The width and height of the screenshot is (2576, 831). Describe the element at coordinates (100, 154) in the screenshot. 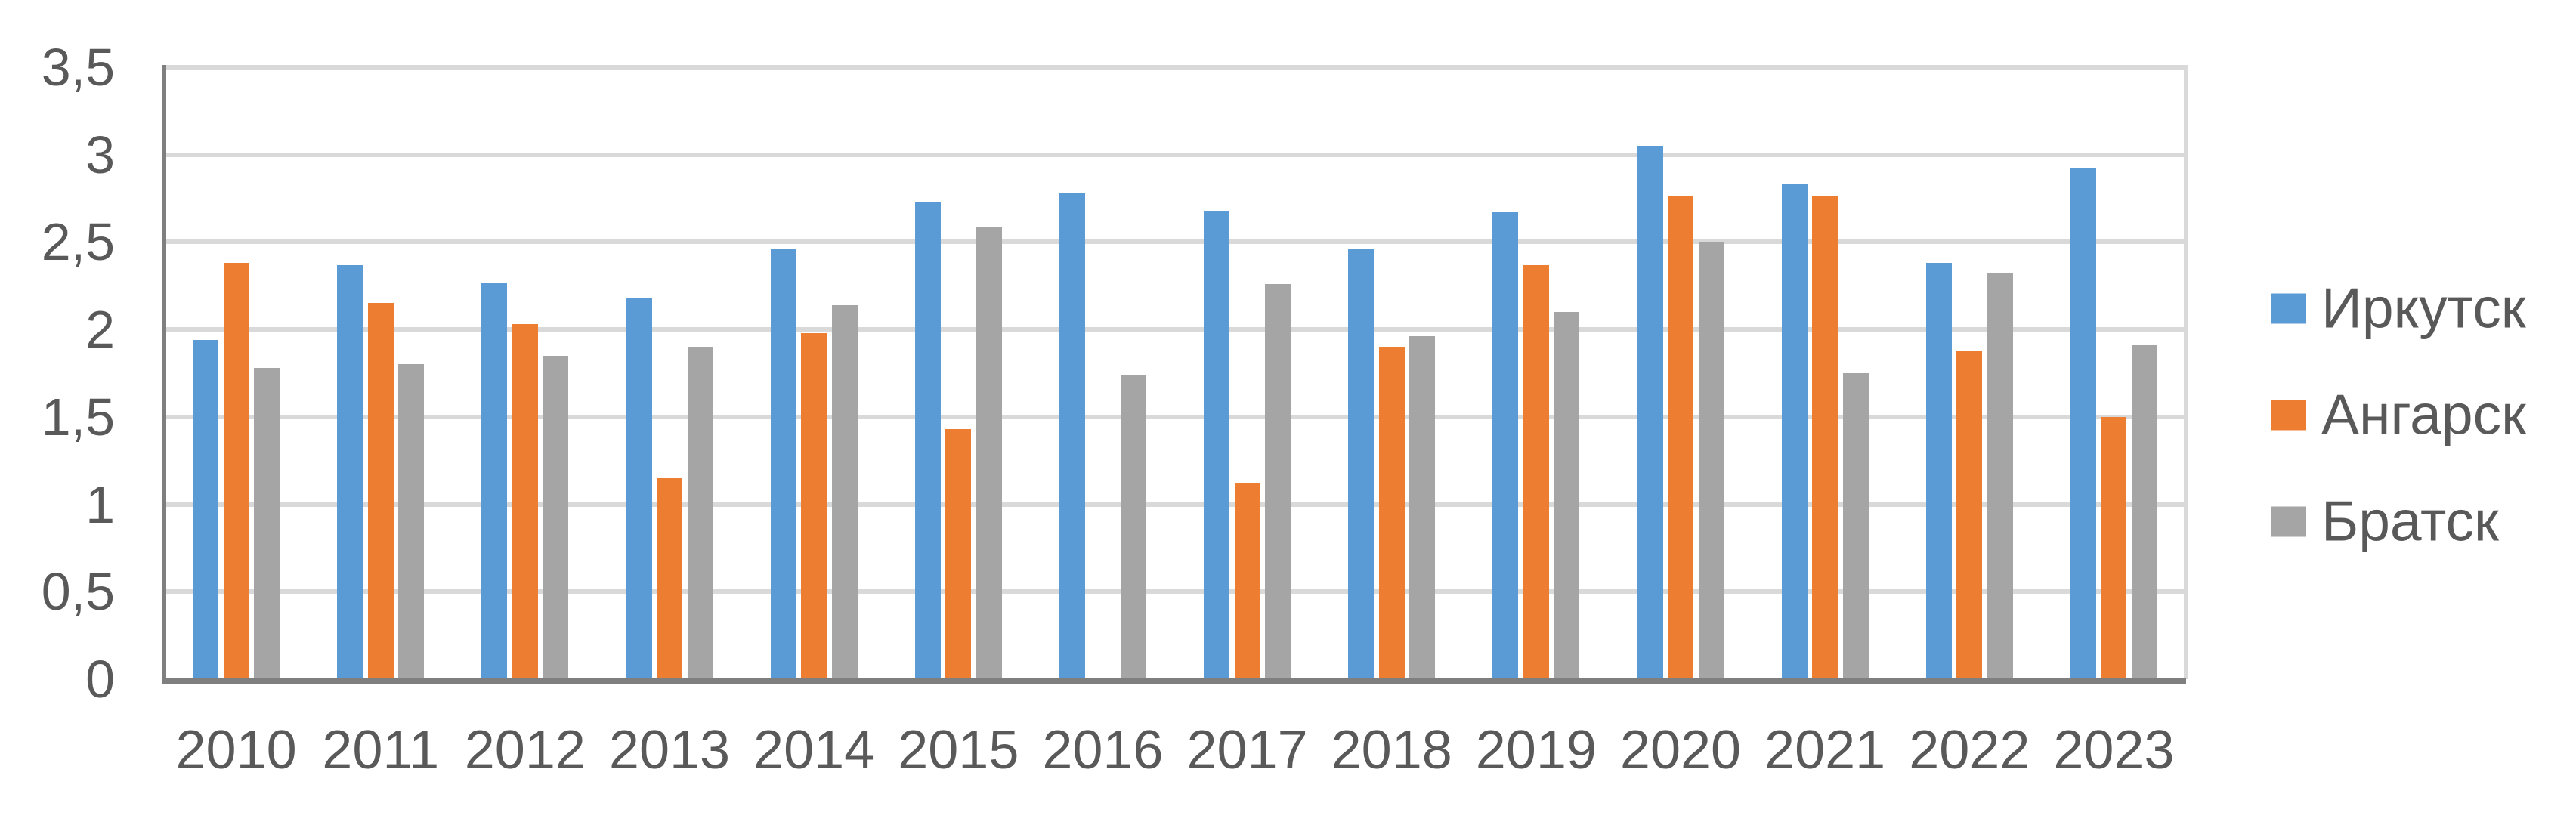

I see `y-tick-label: 3` at that location.